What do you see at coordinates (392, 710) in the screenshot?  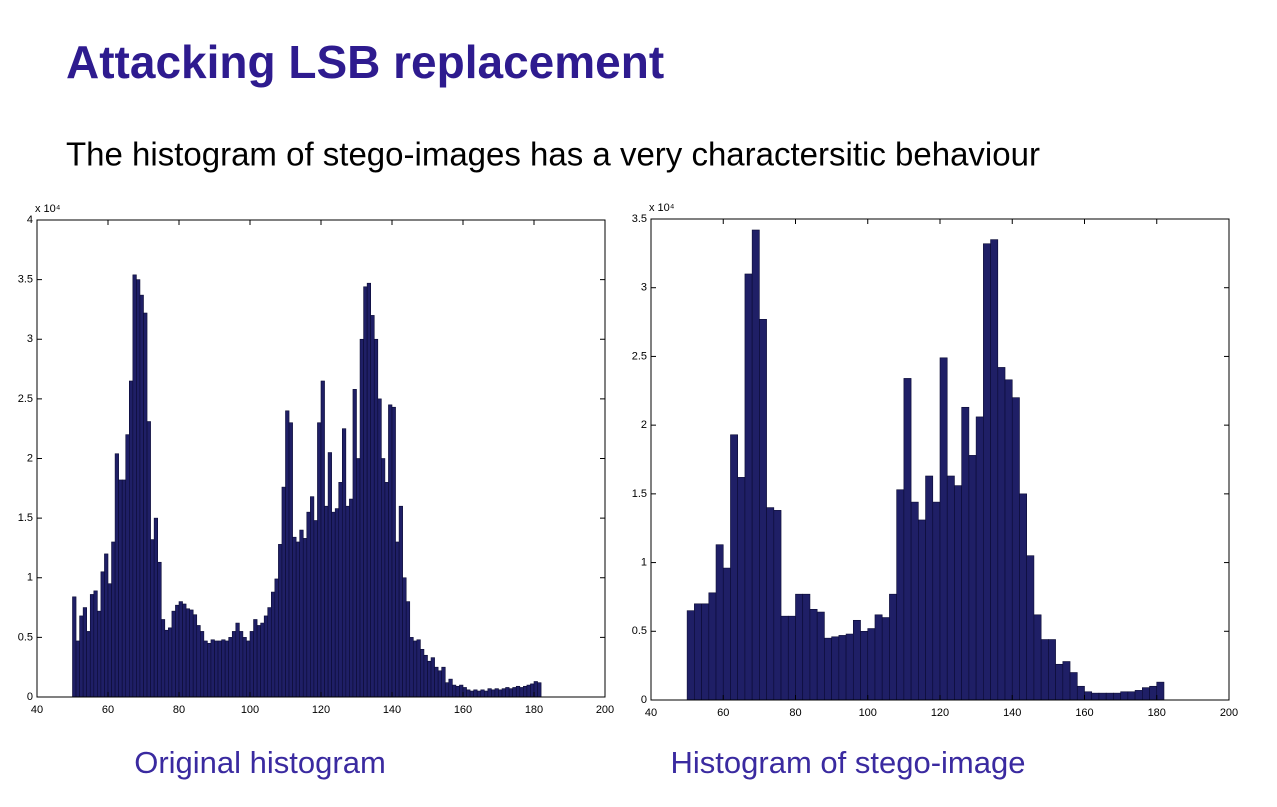 I see `x-tick-label: 140` at bounding box center [392, 710].